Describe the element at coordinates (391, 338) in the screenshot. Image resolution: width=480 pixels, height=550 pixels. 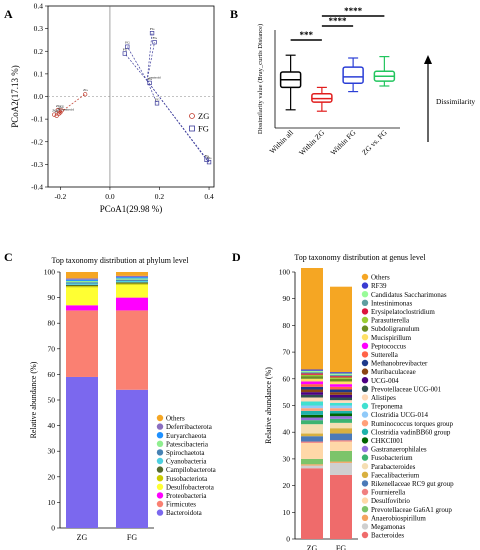
I see `legend-label: Mucispirillum` at that location.